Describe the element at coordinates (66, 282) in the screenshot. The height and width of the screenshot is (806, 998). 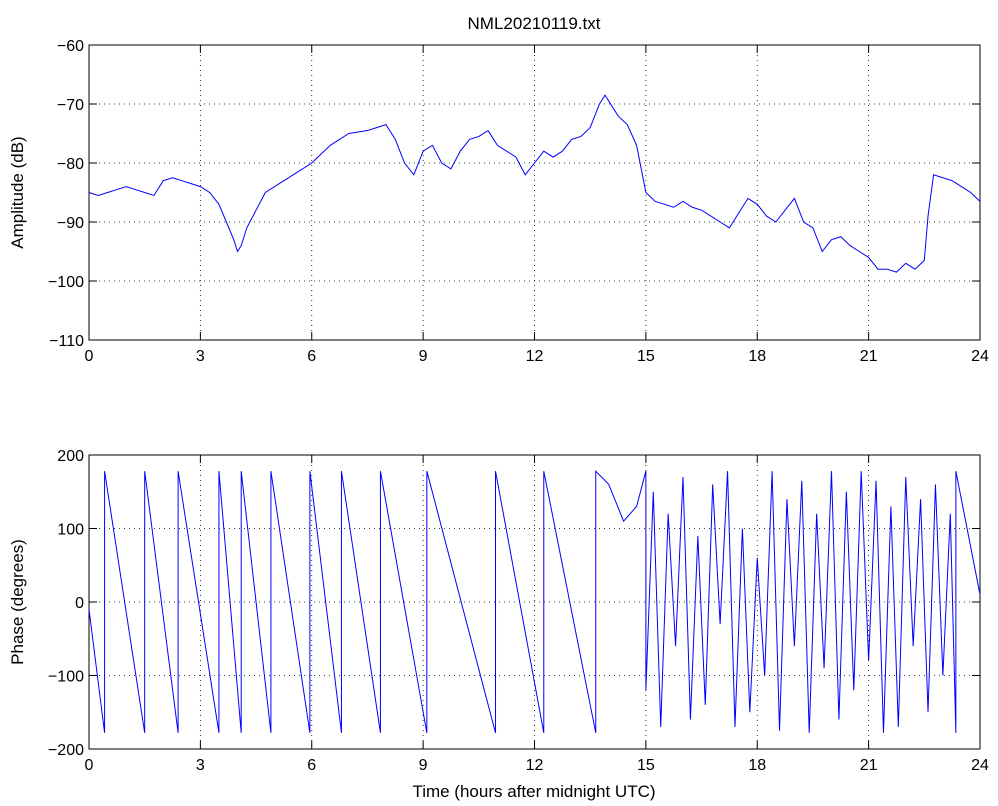
I see `amplitude-y-tick-label: −100` at that location.